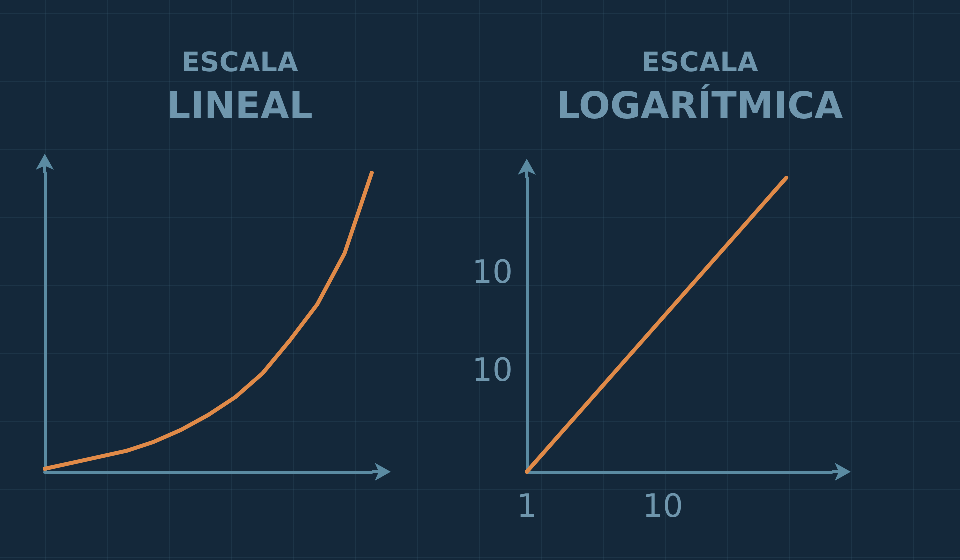 The image size is (960, 560). What do you see at coordinates (527, 506) in the screenshot?
I see `x-tick-label: 1` at bounding box center [527, 506].